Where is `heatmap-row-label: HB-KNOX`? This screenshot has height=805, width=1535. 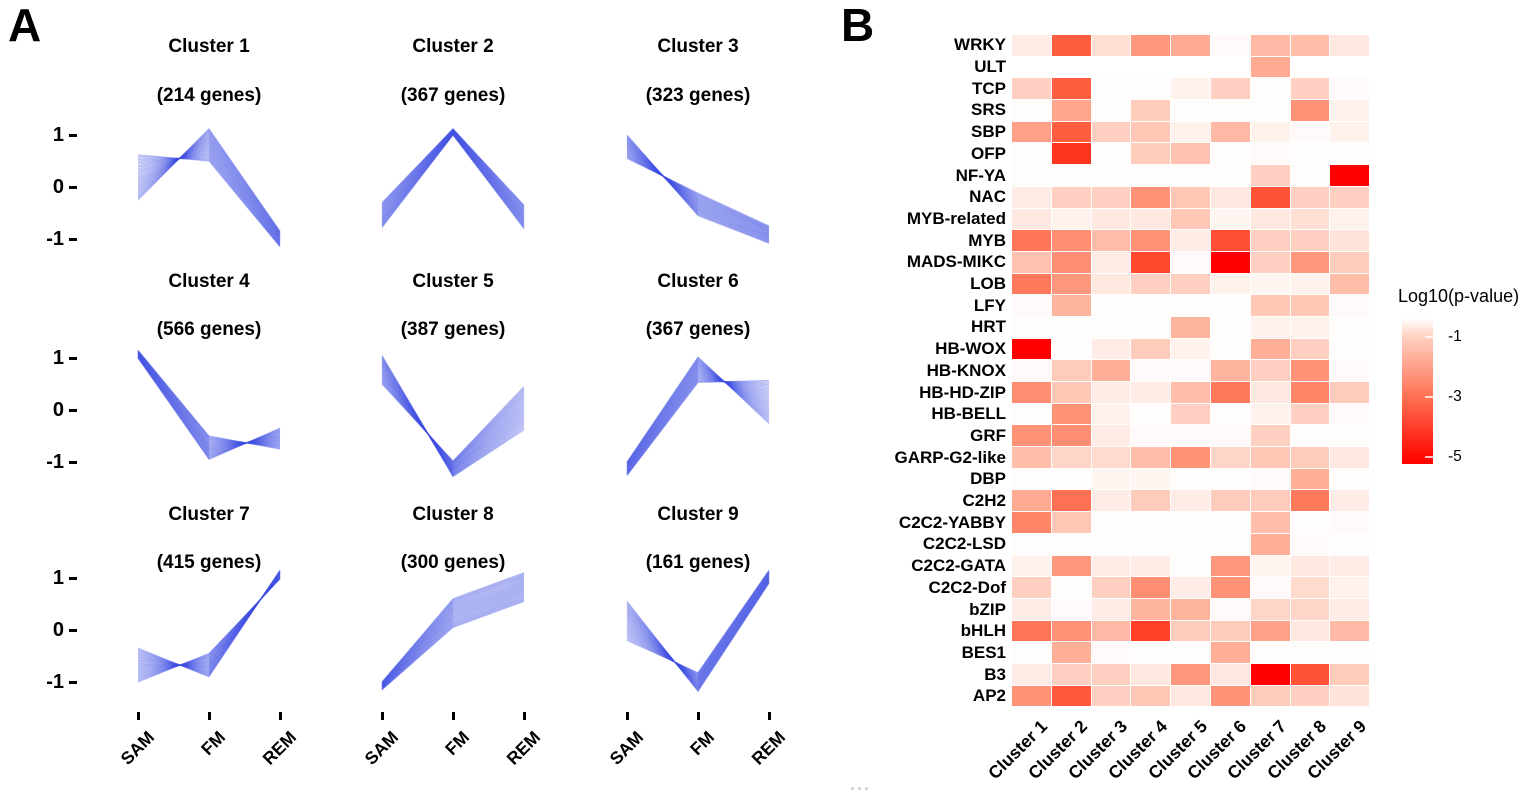 heatmap-row-label: HB-KNOX is located at coordinates (966, 370).